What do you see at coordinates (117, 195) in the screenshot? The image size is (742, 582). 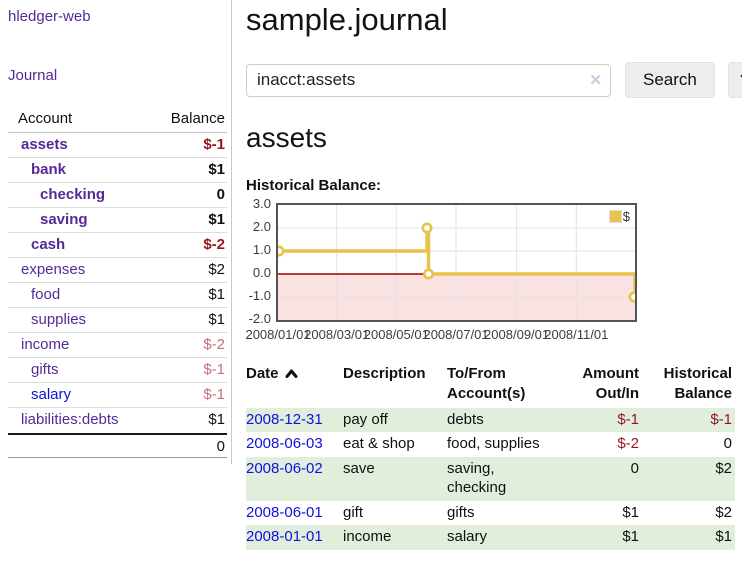 I see `account-row-checking: checking 0` at bounding box center [117, 195].